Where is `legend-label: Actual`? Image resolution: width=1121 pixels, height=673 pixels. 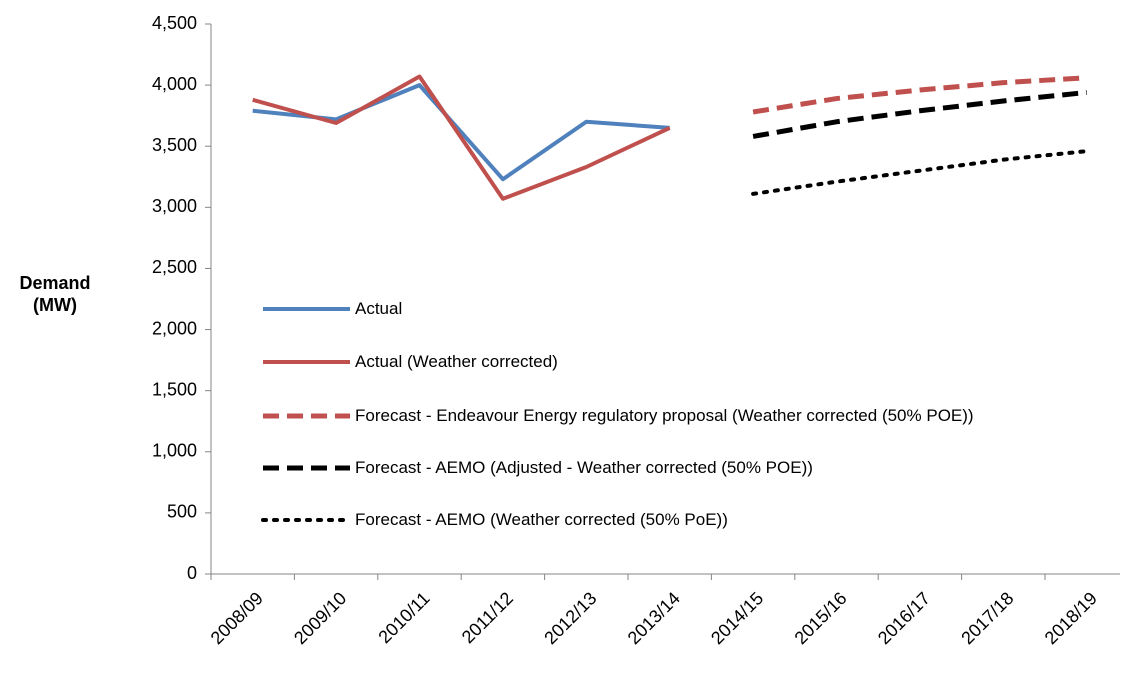
legend-label: Actual is located at coordinates (379, 308).